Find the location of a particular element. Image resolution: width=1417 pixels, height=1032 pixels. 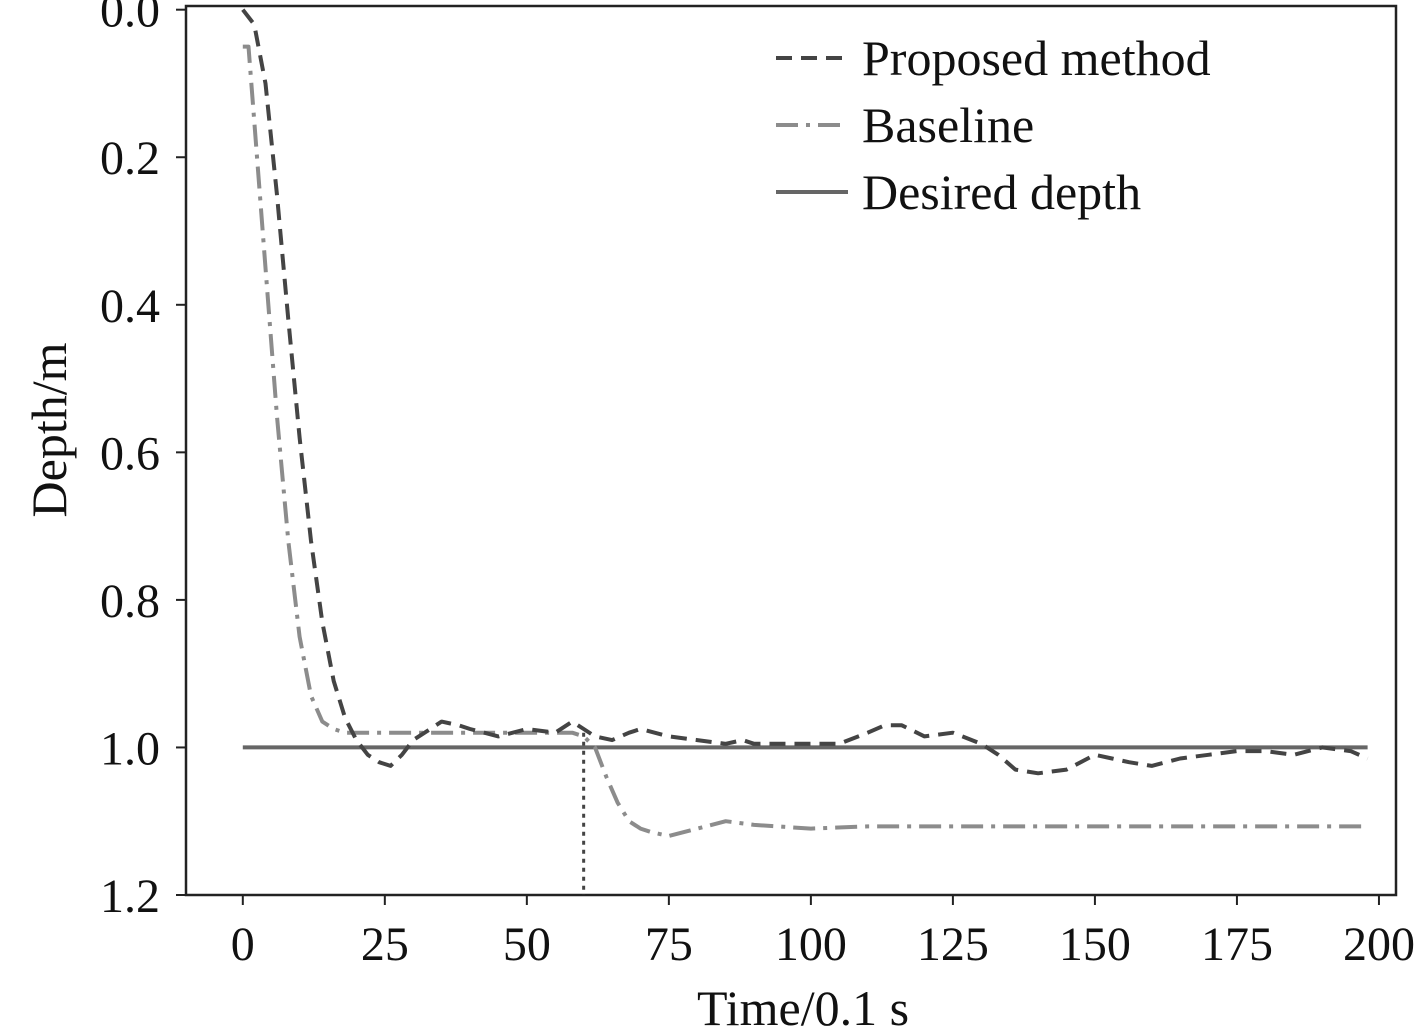

y-ticks: 0.0 0.2 0.4 0.6 0.8 1.0 1.2 is located at coordinates (143, 461).